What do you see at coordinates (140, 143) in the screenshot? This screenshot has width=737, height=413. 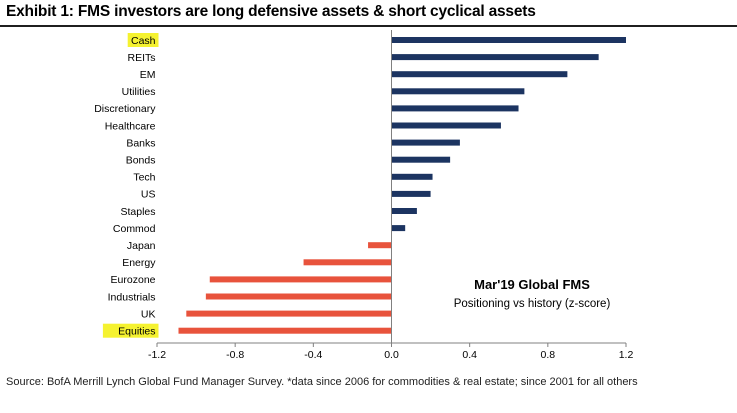 I see `category-label-banks: Banks` at bounding box center [140, 143].